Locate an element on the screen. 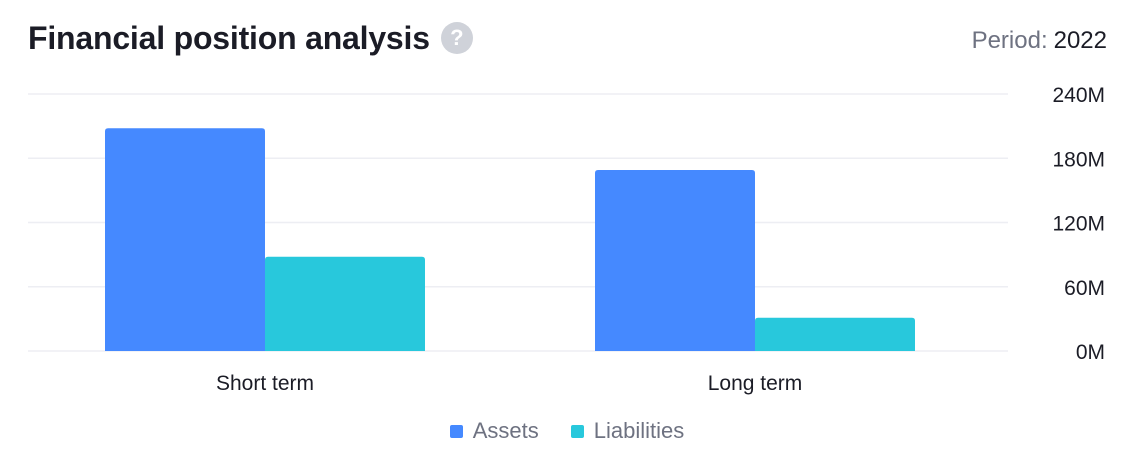  bar-assets-short-term is located at coordinates (185, 239).